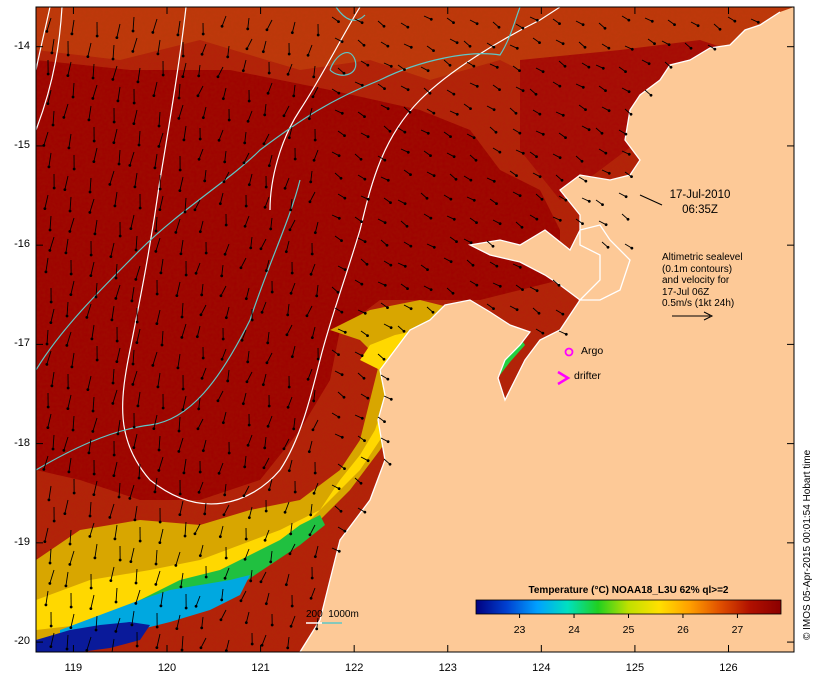  Describe the element at coordinates (737, 630) in the screenshot. I see `colorbar-tick-label: 27` at that location.